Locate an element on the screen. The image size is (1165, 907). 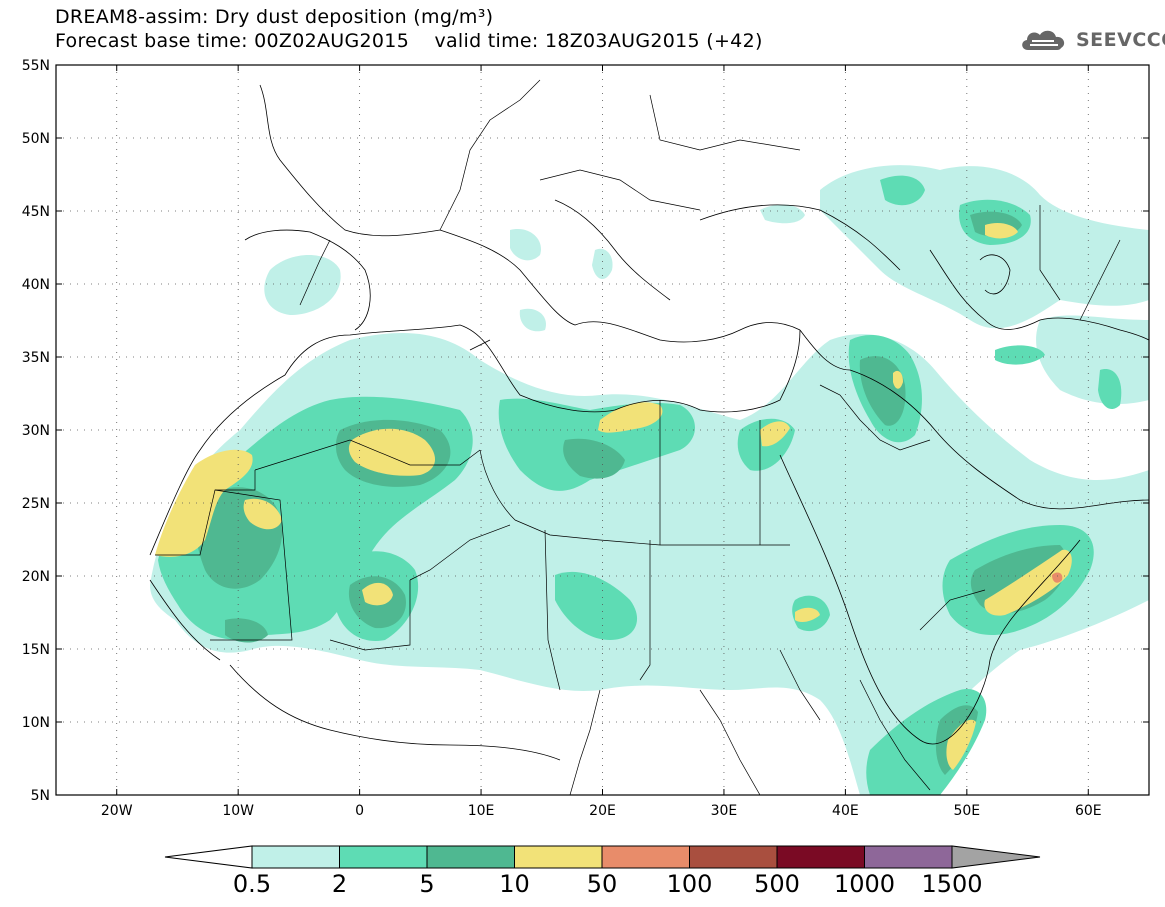
lat-tick-label: 30N is located at coordinates (36, 431).